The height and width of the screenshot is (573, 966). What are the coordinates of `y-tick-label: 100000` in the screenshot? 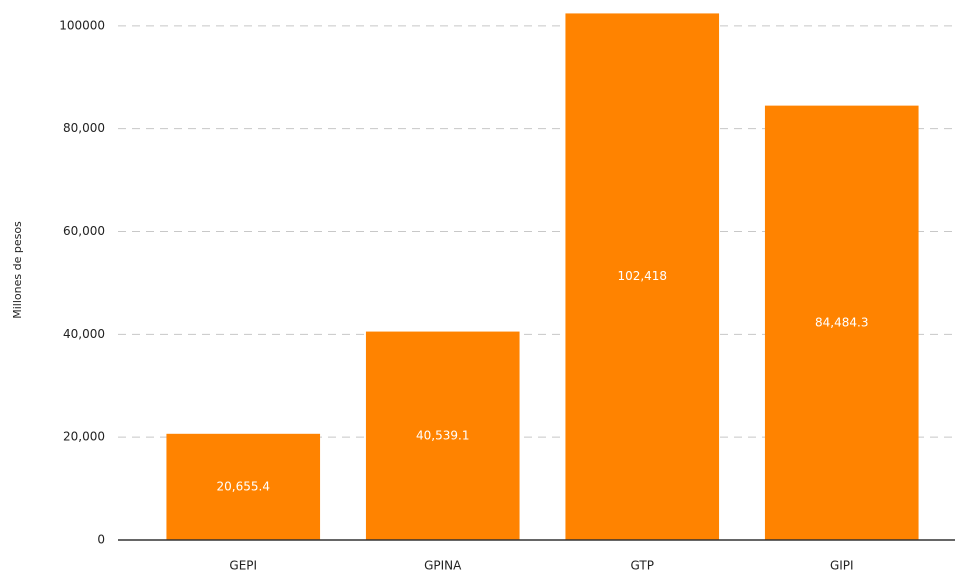 It's located at (82, 25).